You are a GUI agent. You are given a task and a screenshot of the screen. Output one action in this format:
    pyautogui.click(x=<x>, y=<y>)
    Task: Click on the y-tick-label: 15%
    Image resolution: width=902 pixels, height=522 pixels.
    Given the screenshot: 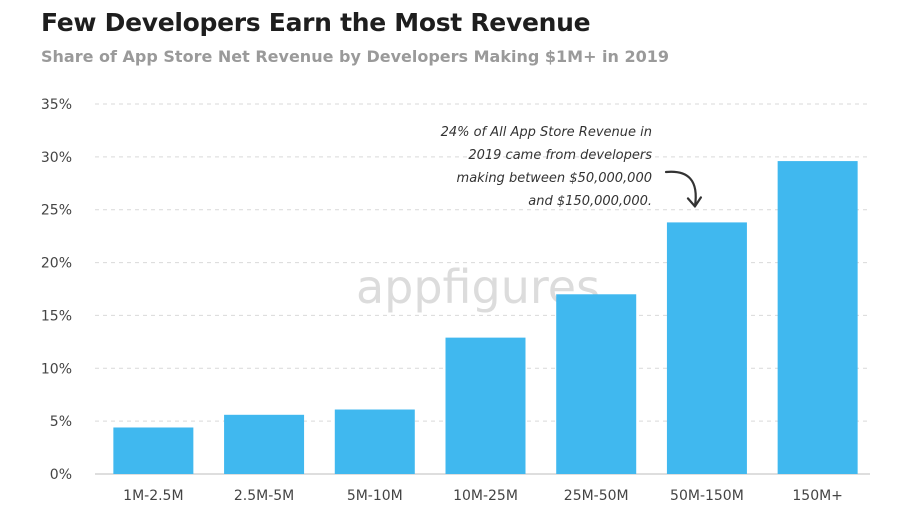 What is the action you would take?
    pyautogui.click(x=56, y=316)
    